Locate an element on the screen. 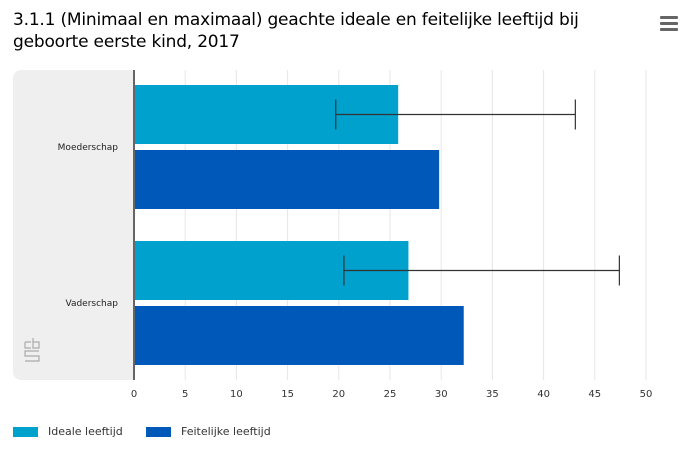 This screenshot has height=454, width=696. legend-item-actual: Feitelijke leeftijd is located at coordinates (208, 431).